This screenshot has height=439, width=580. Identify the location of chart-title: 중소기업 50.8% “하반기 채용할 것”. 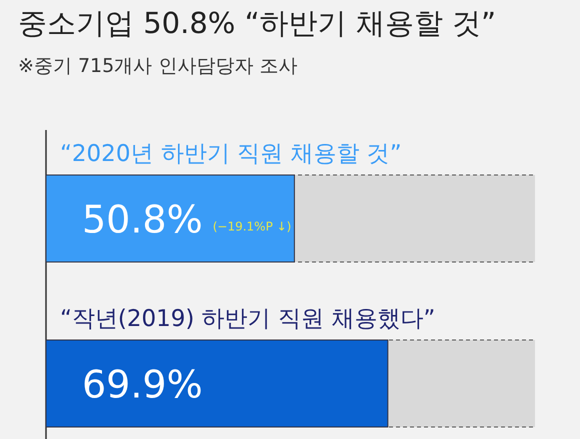
(257, 23).